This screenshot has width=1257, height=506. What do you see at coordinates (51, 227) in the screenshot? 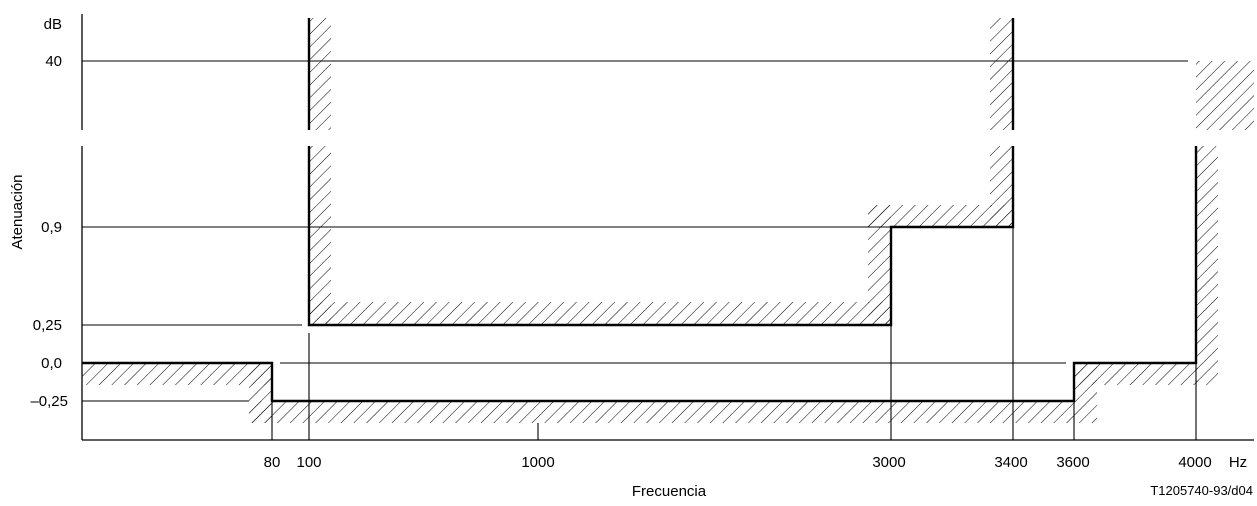
I see `y-tick-label: 0,9` at bounding box center [51, 227].